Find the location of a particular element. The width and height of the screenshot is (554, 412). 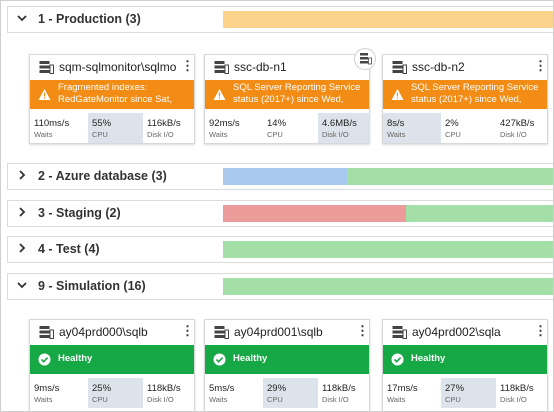

group-row-test: 4 - Test (4) is located at coordinates (280, 249).